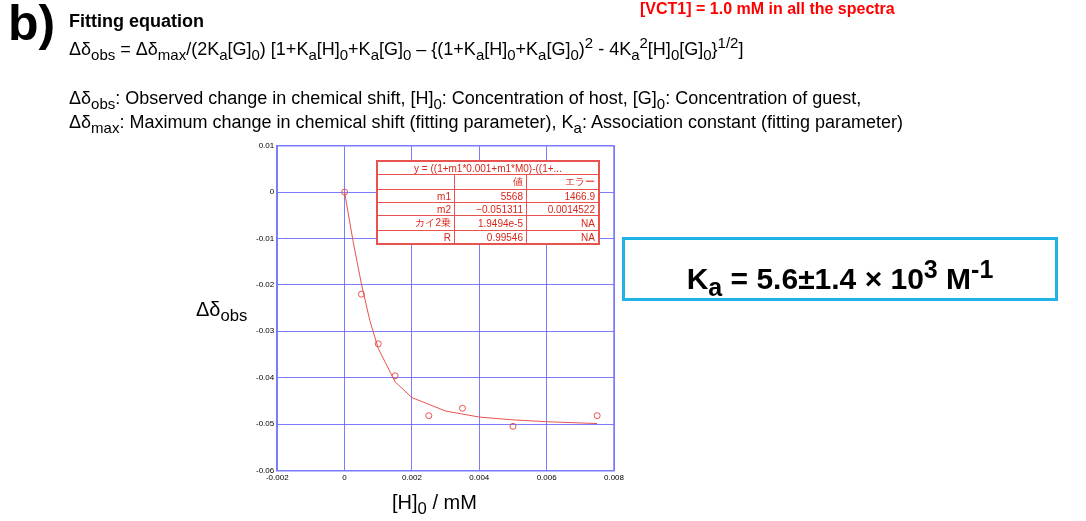  Describe the element at coordinates (272, 192) in the screenshot. I see `y-tick-label: 0` at that location.